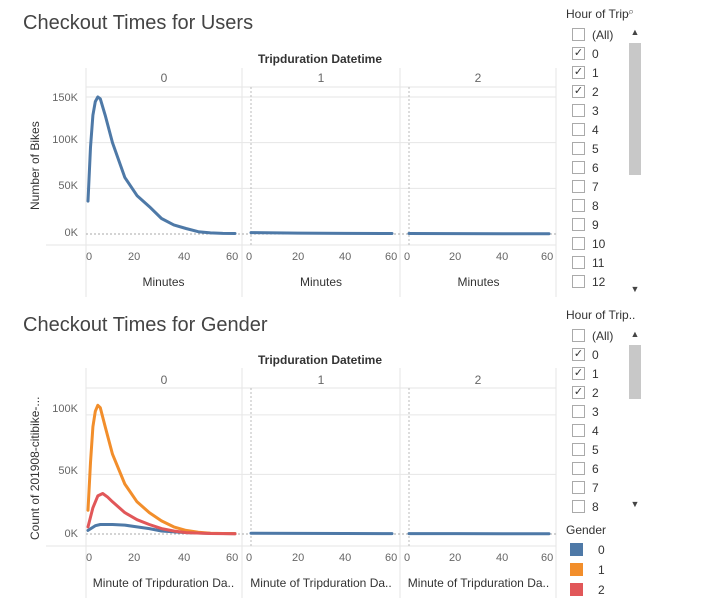 This screenshot has width=718, height=610. Describe the element at coordinates (164, 78) in the screenshot. I see `pane-label-users-0: 0` at that location.